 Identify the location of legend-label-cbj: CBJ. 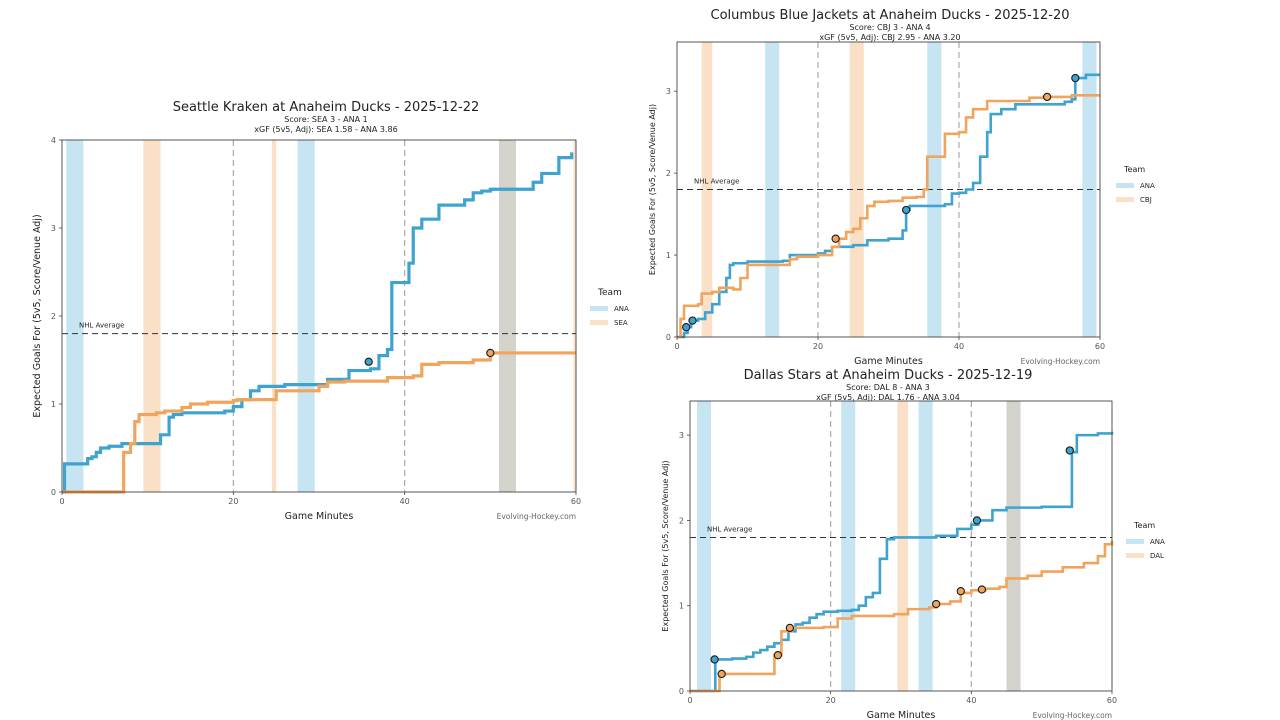
(1146, 200).